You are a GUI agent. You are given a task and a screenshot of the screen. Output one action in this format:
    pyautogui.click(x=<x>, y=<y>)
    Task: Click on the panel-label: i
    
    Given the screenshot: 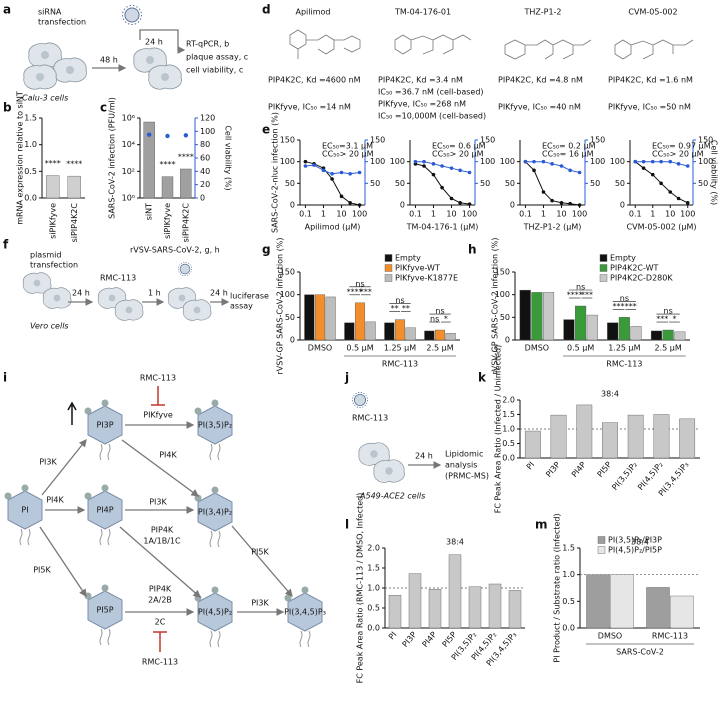 What is the action you would take?
    pyautogui.click(x=5, y=378)
    